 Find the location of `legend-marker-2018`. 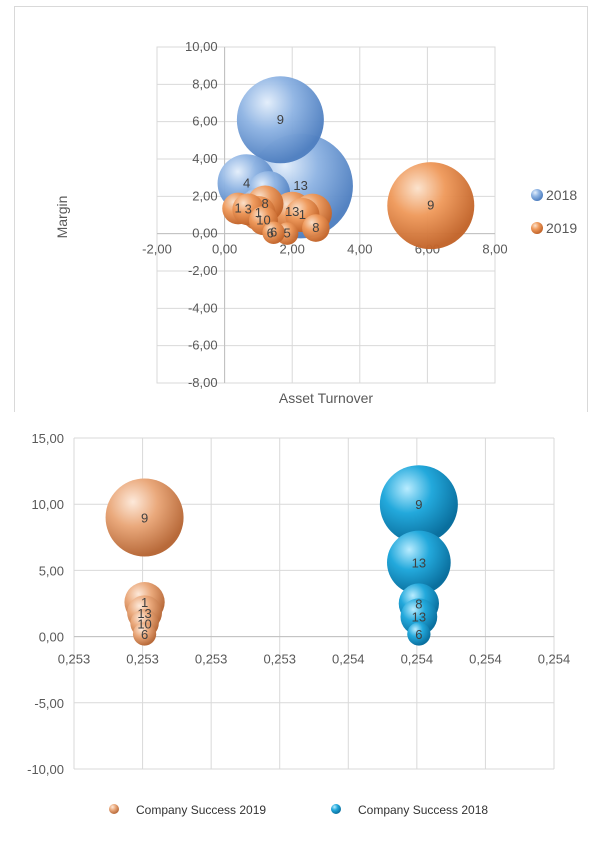

legend-marker-2018 is located at coordinates (537, 195).